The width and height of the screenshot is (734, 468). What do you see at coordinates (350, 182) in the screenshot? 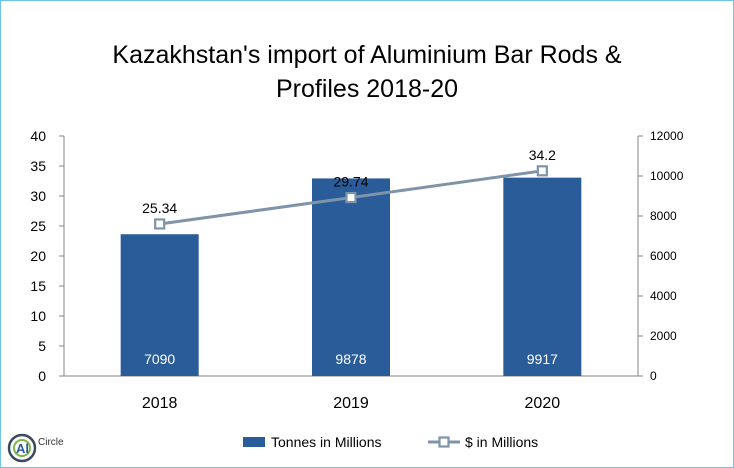
I see `line-data-label: 29.74` at bounding box center [350, 182].